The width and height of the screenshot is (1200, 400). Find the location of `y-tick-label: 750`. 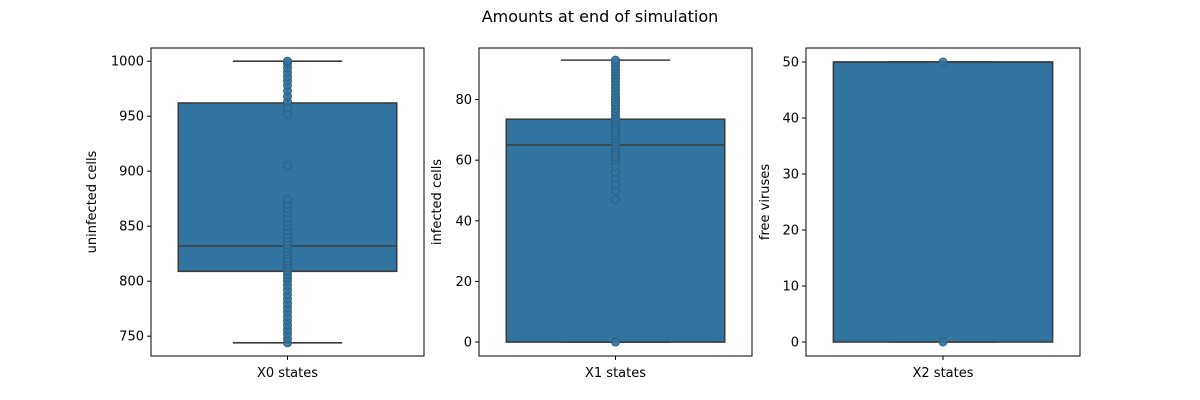

y-tick-label: 750 is located at coordinates (131, 337).